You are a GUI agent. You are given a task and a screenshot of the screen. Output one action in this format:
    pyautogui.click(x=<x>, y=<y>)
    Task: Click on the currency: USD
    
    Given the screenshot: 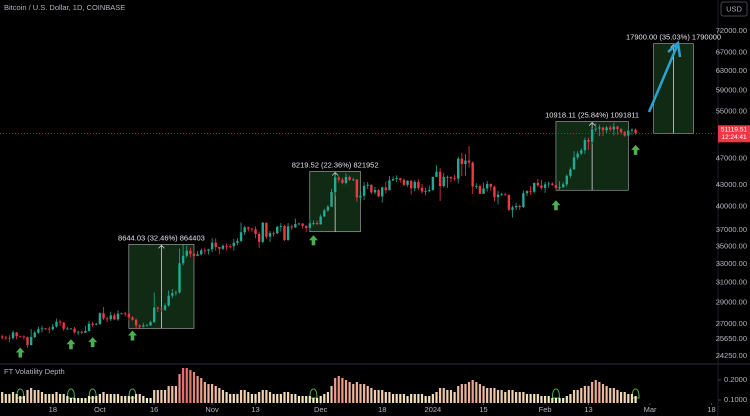 What is the action you would take?
    pyautogui.click(x=734, y=8)
    